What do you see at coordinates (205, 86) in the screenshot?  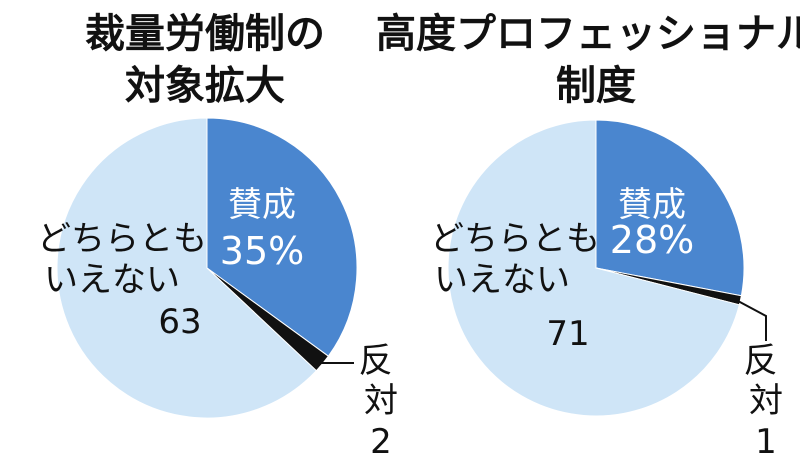 I see `chart1-title-line2: 対象拡大` at bounding box center [205, 86].